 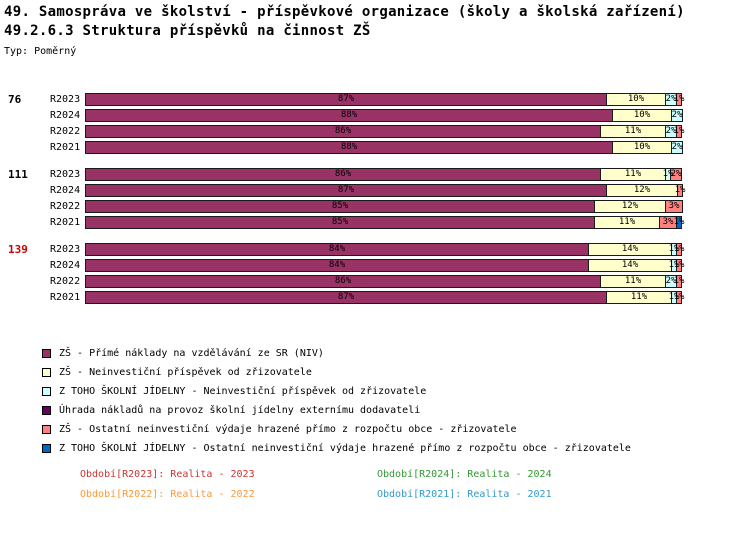 What do you see at coordinates (385, 115) in the screenshot?
I see `bar-track: 88% 10% 2%` at bounding box center [385, 115].